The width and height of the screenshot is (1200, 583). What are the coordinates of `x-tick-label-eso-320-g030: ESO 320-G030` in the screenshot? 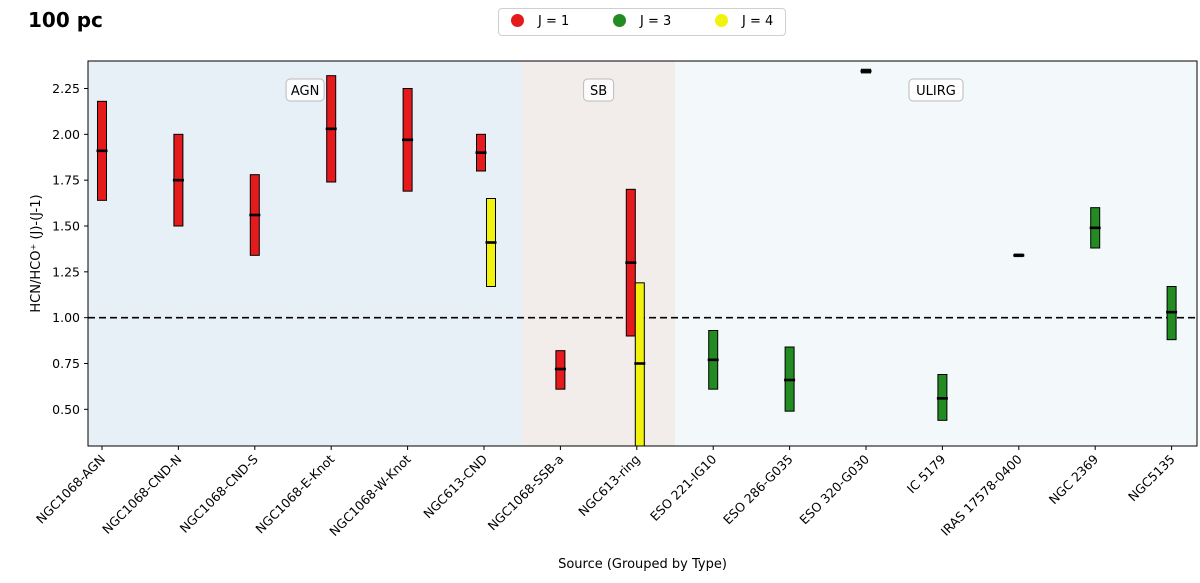 It's located at (834, 489).